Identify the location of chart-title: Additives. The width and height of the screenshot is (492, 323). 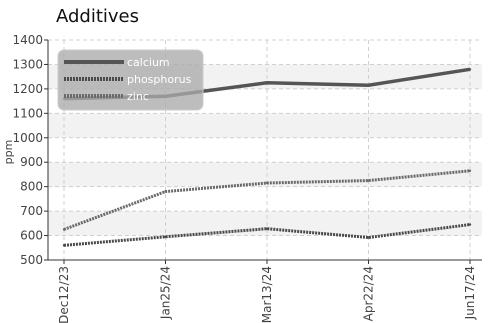
(98, 16).